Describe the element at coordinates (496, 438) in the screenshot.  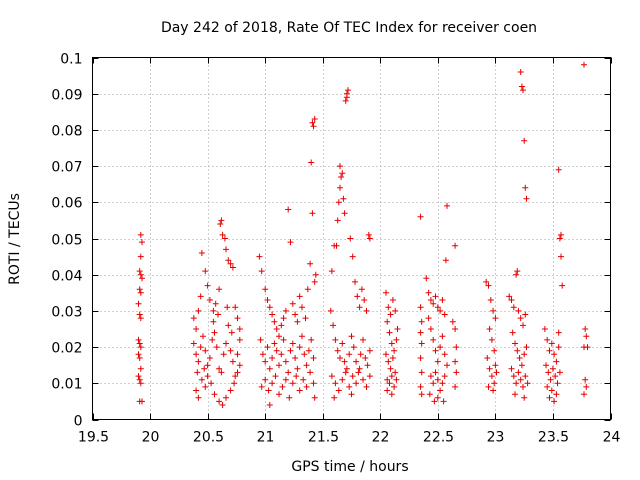
I see `x-tick-label: 23` at that location.